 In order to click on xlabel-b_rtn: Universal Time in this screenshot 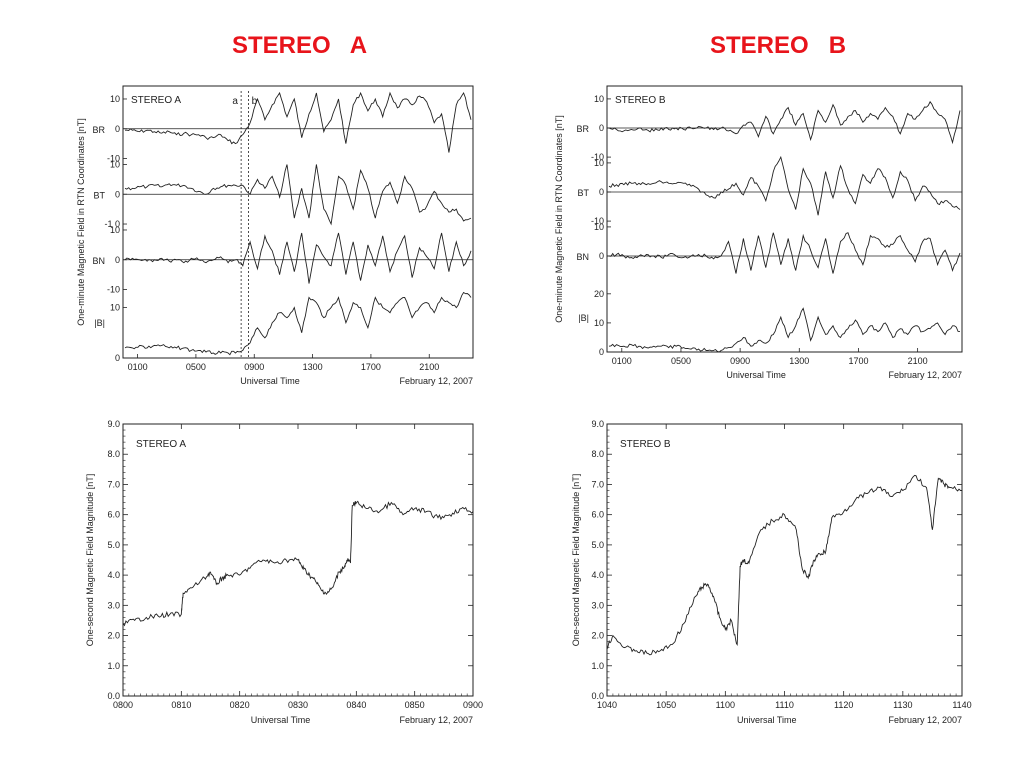, I will do `click(756, 375)`.